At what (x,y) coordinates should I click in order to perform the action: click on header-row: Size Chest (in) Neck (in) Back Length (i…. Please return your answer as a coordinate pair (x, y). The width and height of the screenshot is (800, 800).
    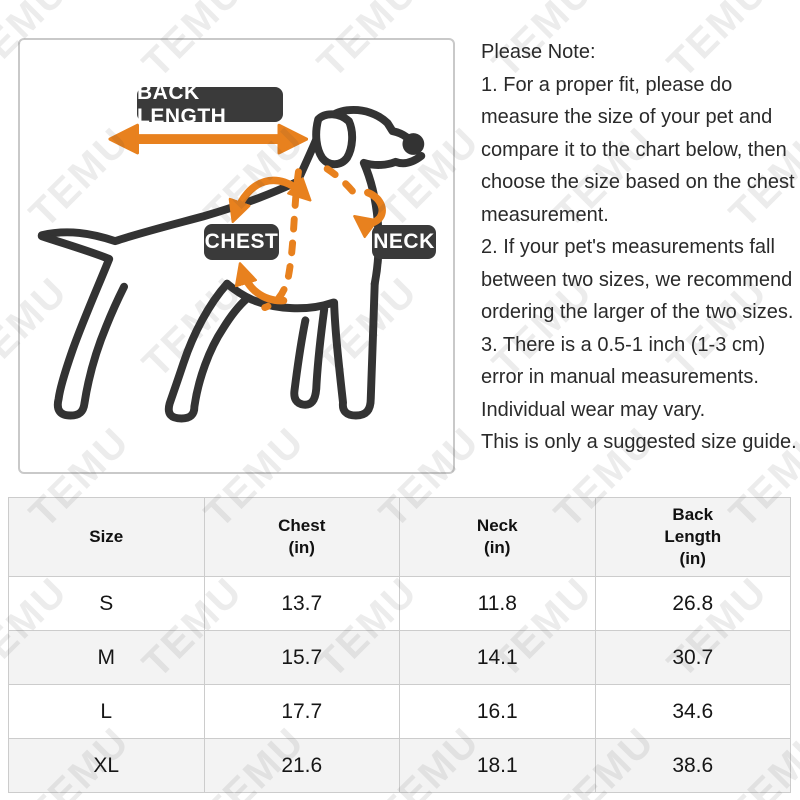
    Looking at the image, I should click on (399, 537).